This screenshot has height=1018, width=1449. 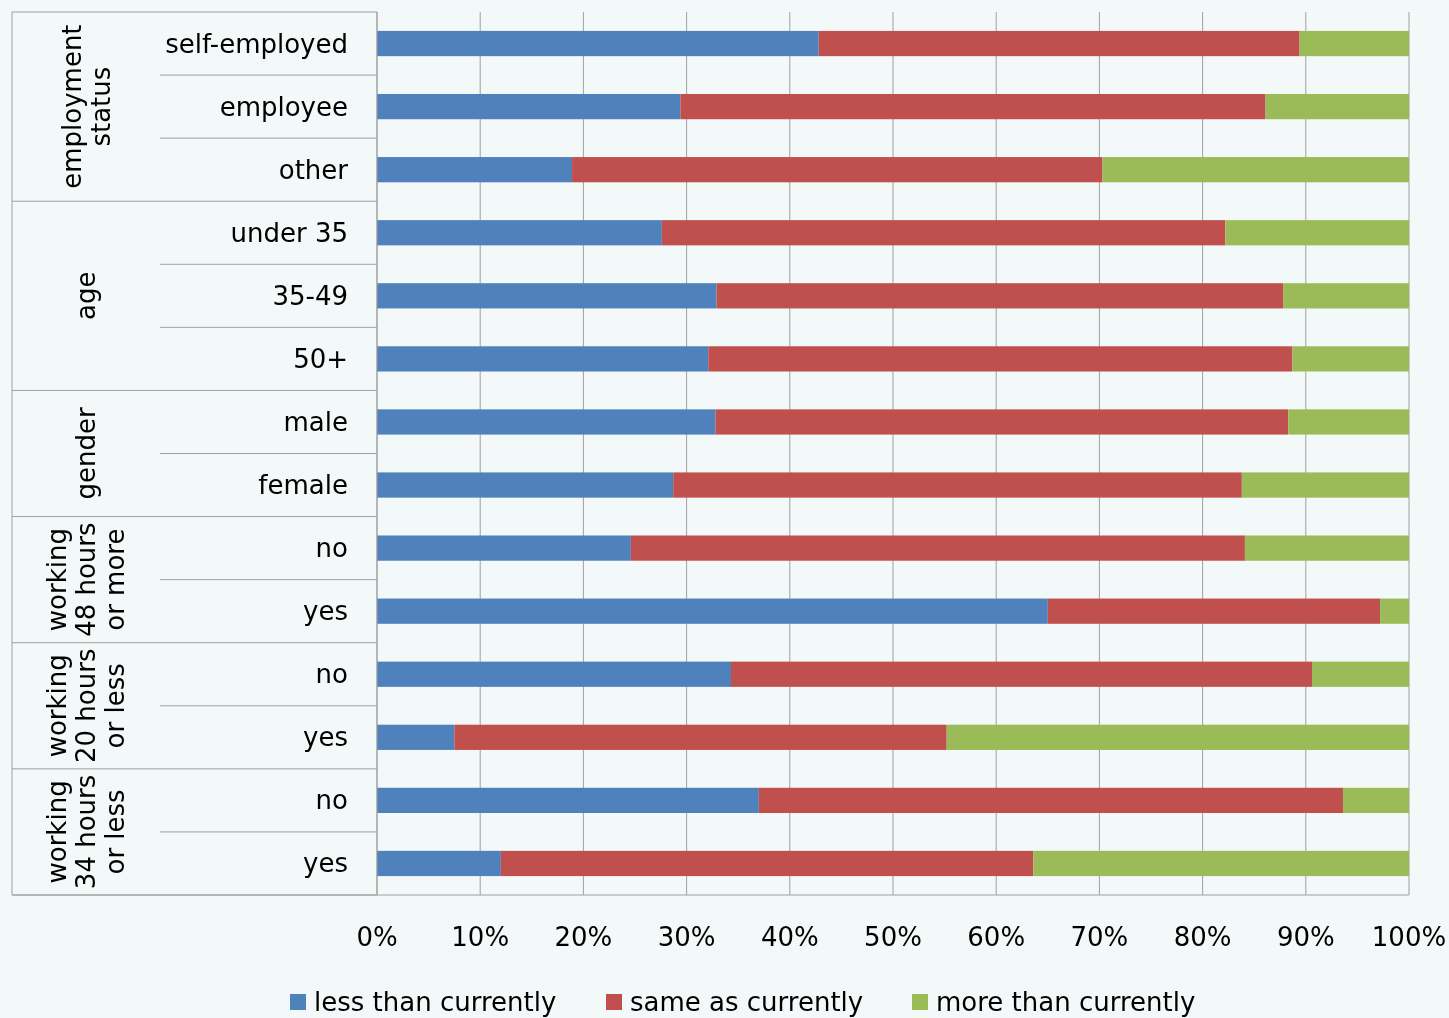 What do you see at coordinates (435, 1002) in the screenshot?
I see `legend-label: less than currently` at bounding box center [435, 1002].